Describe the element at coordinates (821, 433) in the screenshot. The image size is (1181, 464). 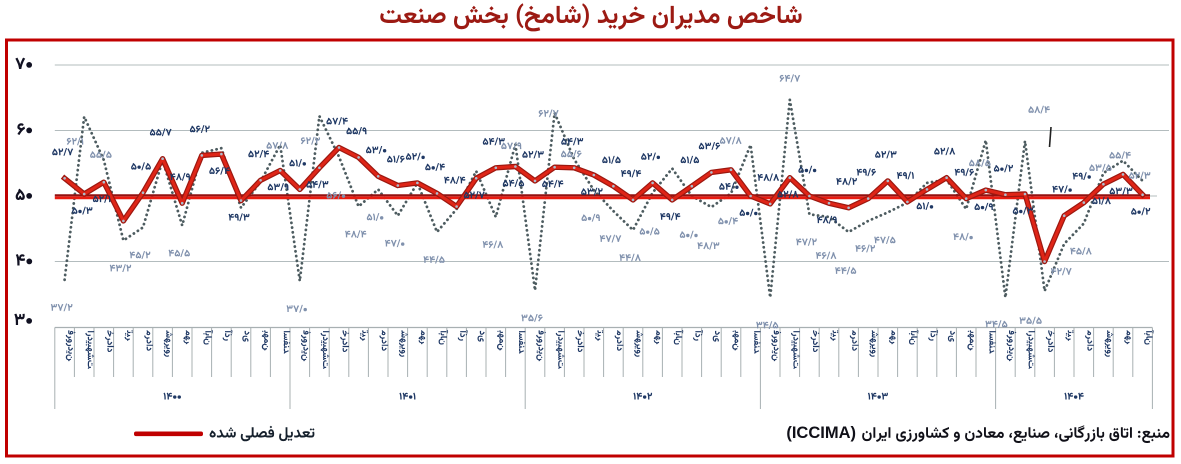
I see `svg-text: (ICCIMA)` at that location.